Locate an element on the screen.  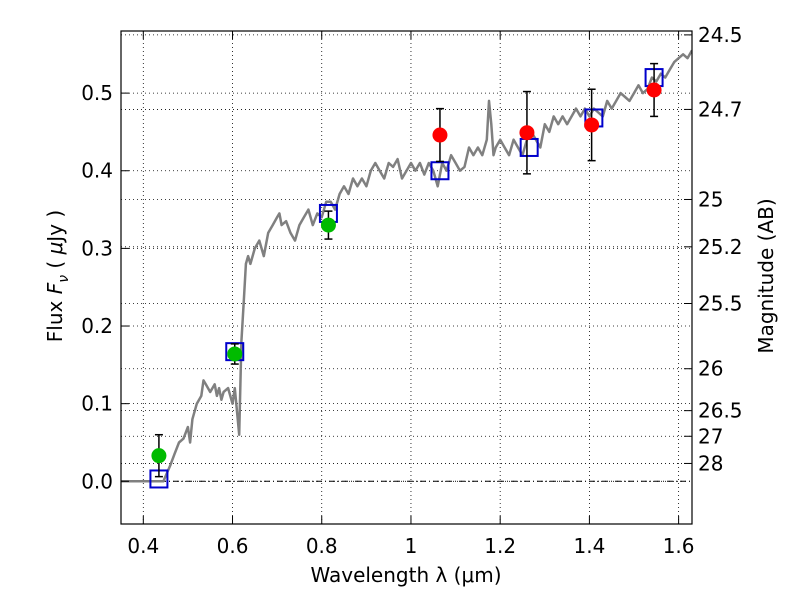
y-tick-label: 0.1 is located at coordinates (97, 404).